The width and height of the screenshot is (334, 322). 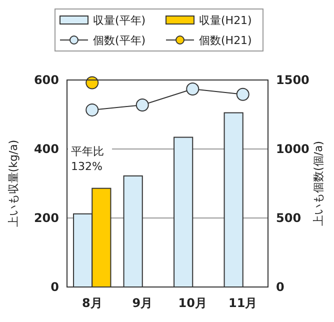 What do you see at coordinates (119, 20) in the screenshot?
I see `legend-label: 収量(平年)` at bounding box center [119, 20].